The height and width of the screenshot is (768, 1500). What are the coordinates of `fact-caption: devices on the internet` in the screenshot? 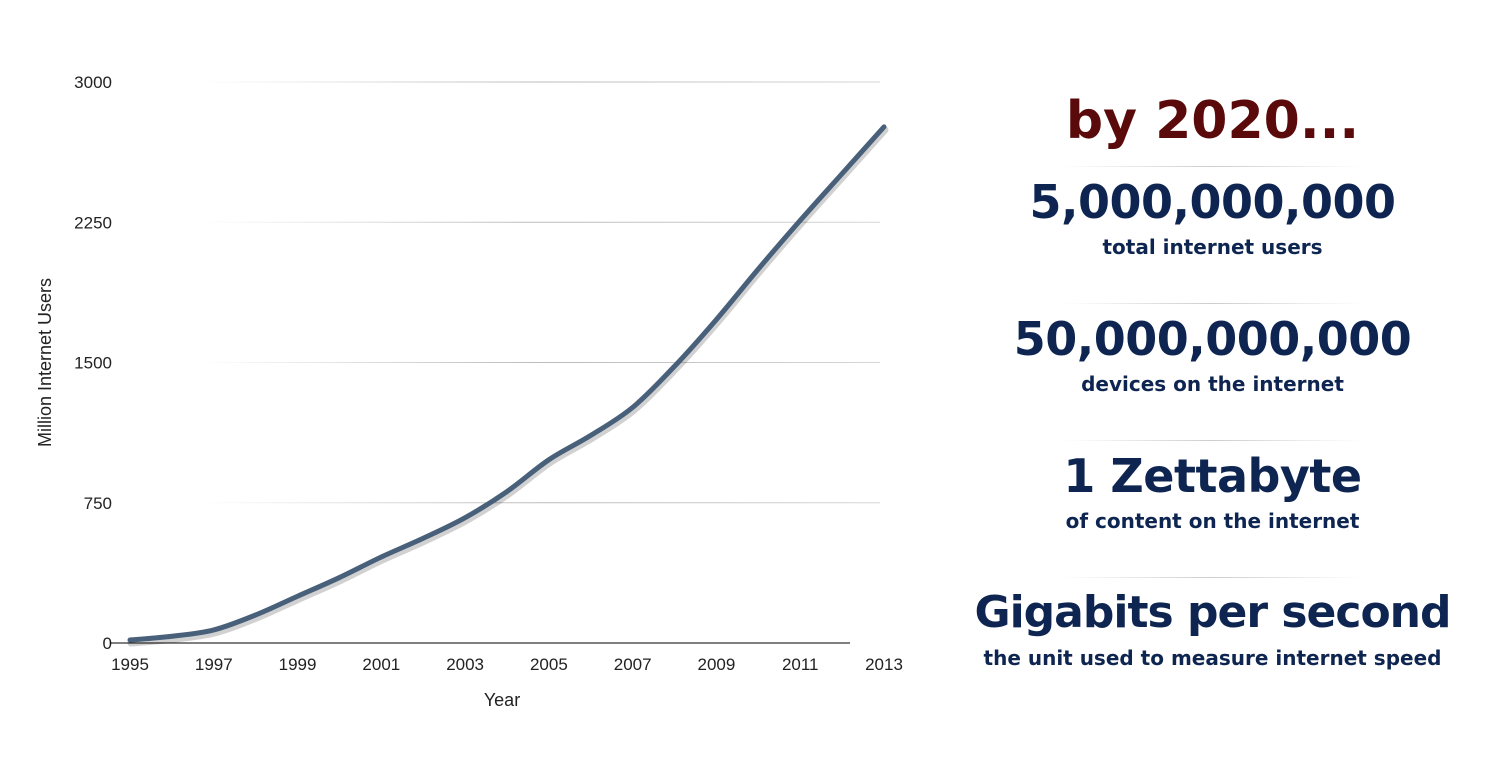 It's located at (1212, 384).